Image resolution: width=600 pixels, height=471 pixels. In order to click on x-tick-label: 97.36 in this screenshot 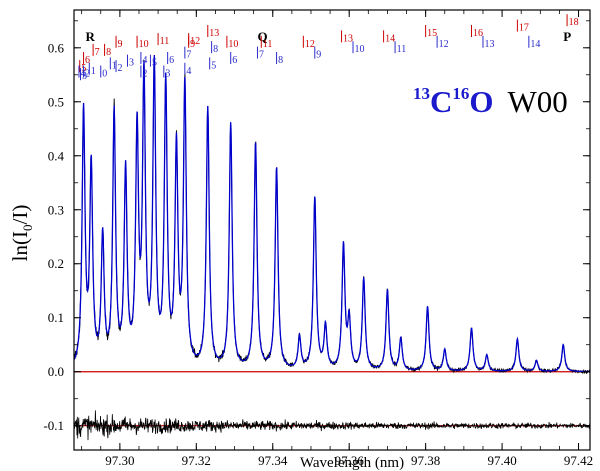, I will do `click(350, 460)`.